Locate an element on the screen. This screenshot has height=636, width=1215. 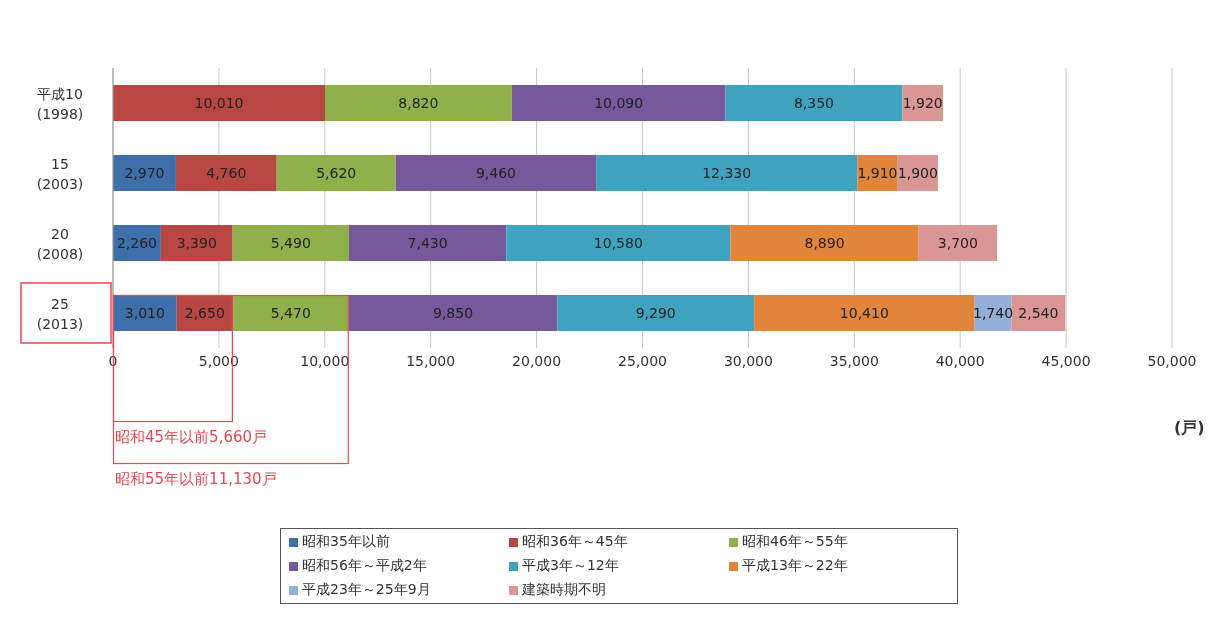
x-axis-title: (戸) is located at coordinates (1189, 428).